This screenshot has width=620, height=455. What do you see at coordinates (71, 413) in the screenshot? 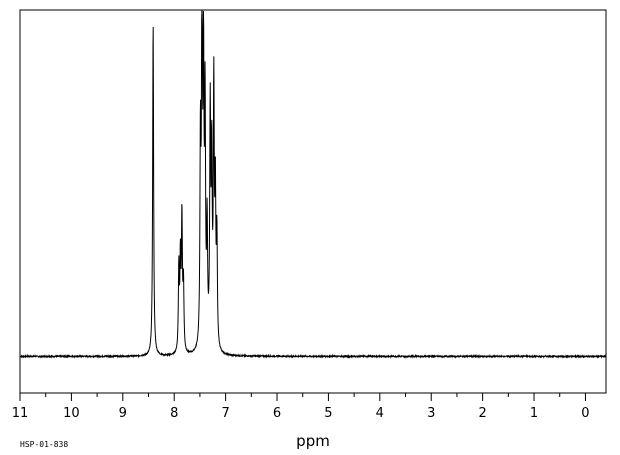
I see `x-tick-label: 10` at bounding box center [71, 413].